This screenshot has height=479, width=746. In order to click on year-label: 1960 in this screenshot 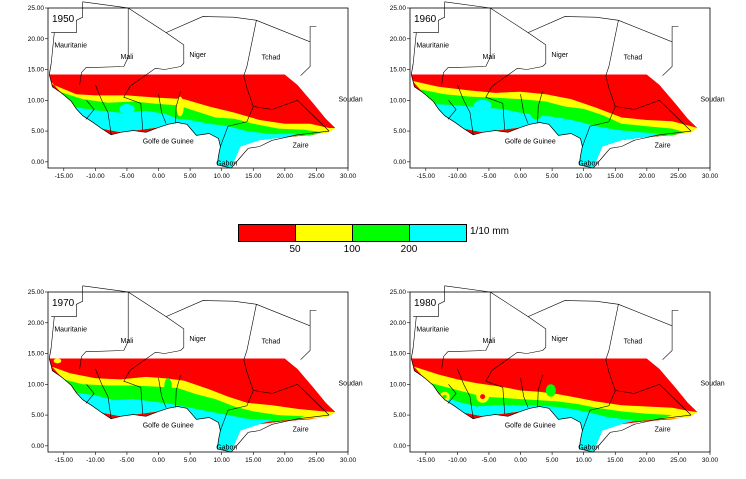, I will do `click(425, 19)`.